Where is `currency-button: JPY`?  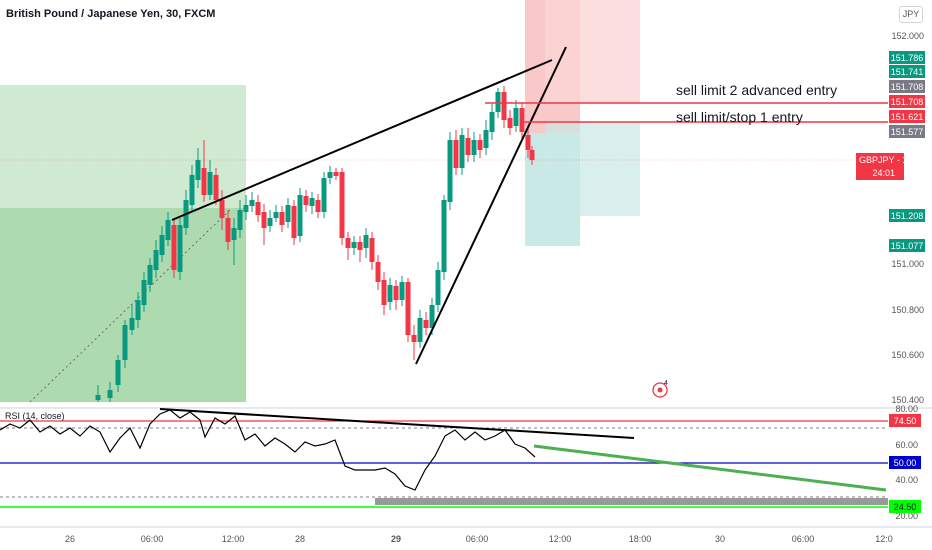
currency-button: JPY is located at coordinates (911, 14).